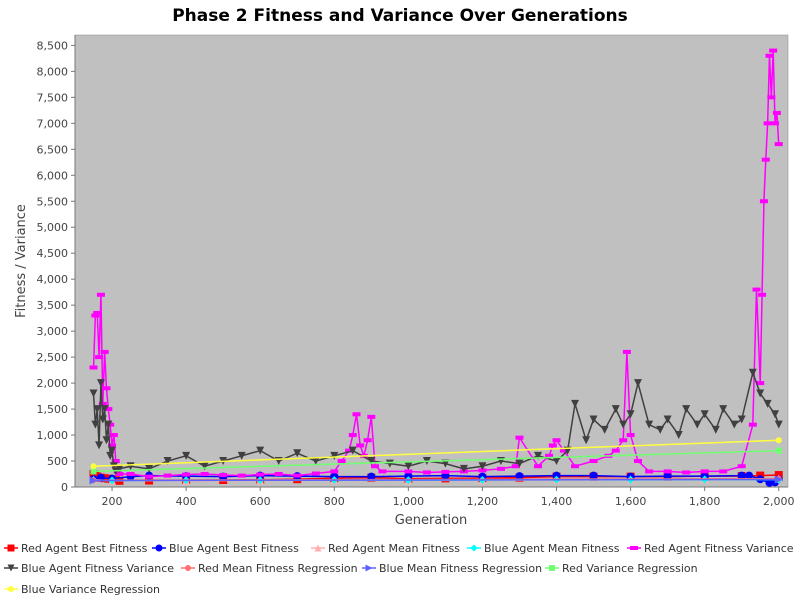  Describe the element at coordinates (483, 501) in the screenshot. I see `x-tick-label: 1,200` at that location.